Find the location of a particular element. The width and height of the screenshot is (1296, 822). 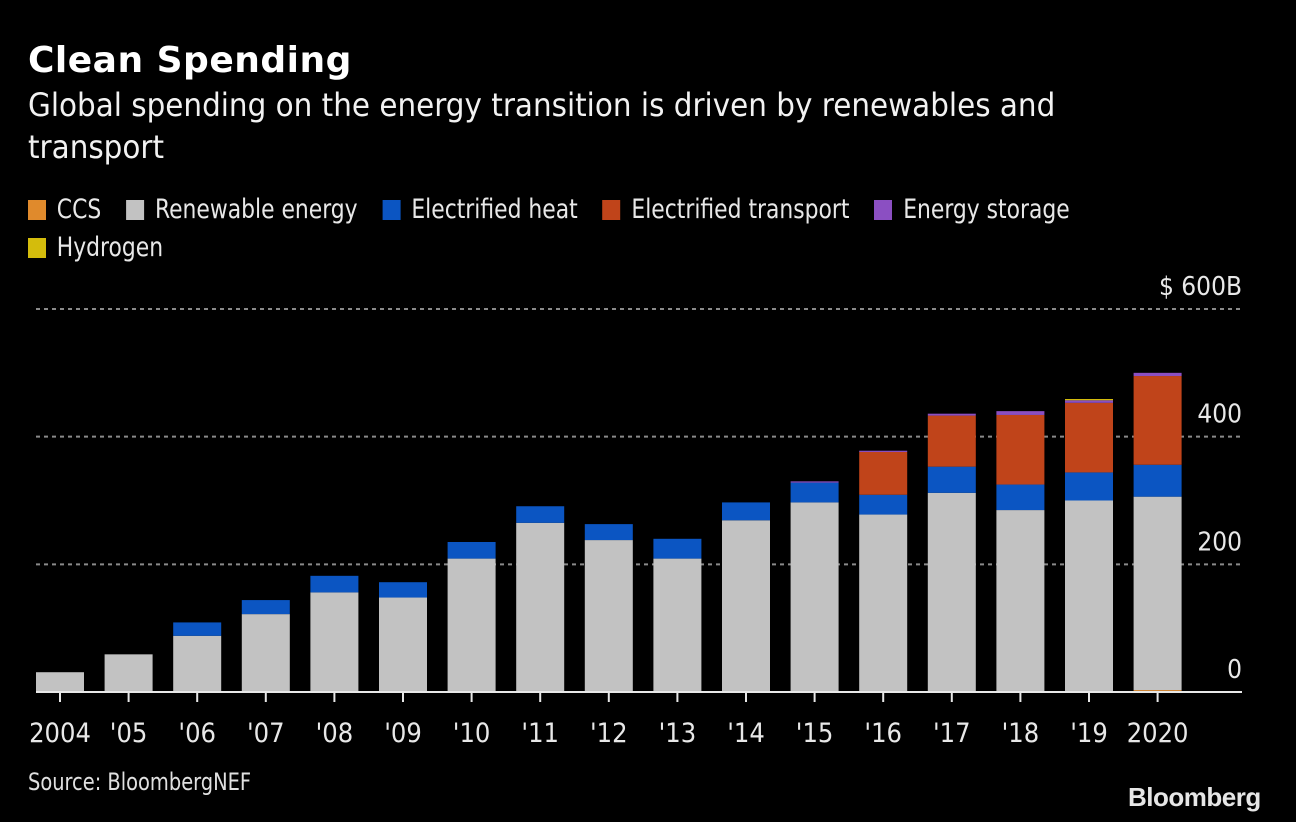

legend-item-ccs: CCS is located at coordinates (64, 210).